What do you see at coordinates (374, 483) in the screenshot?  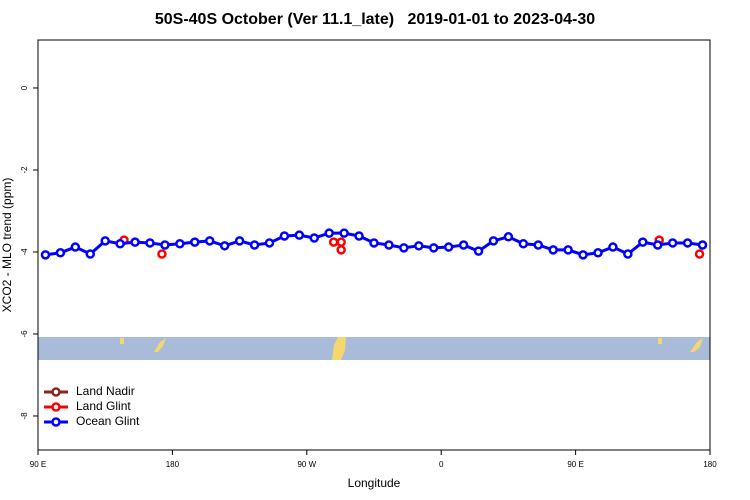 I see `x-axis-label: Longitude` at bounding box center [374, 483].